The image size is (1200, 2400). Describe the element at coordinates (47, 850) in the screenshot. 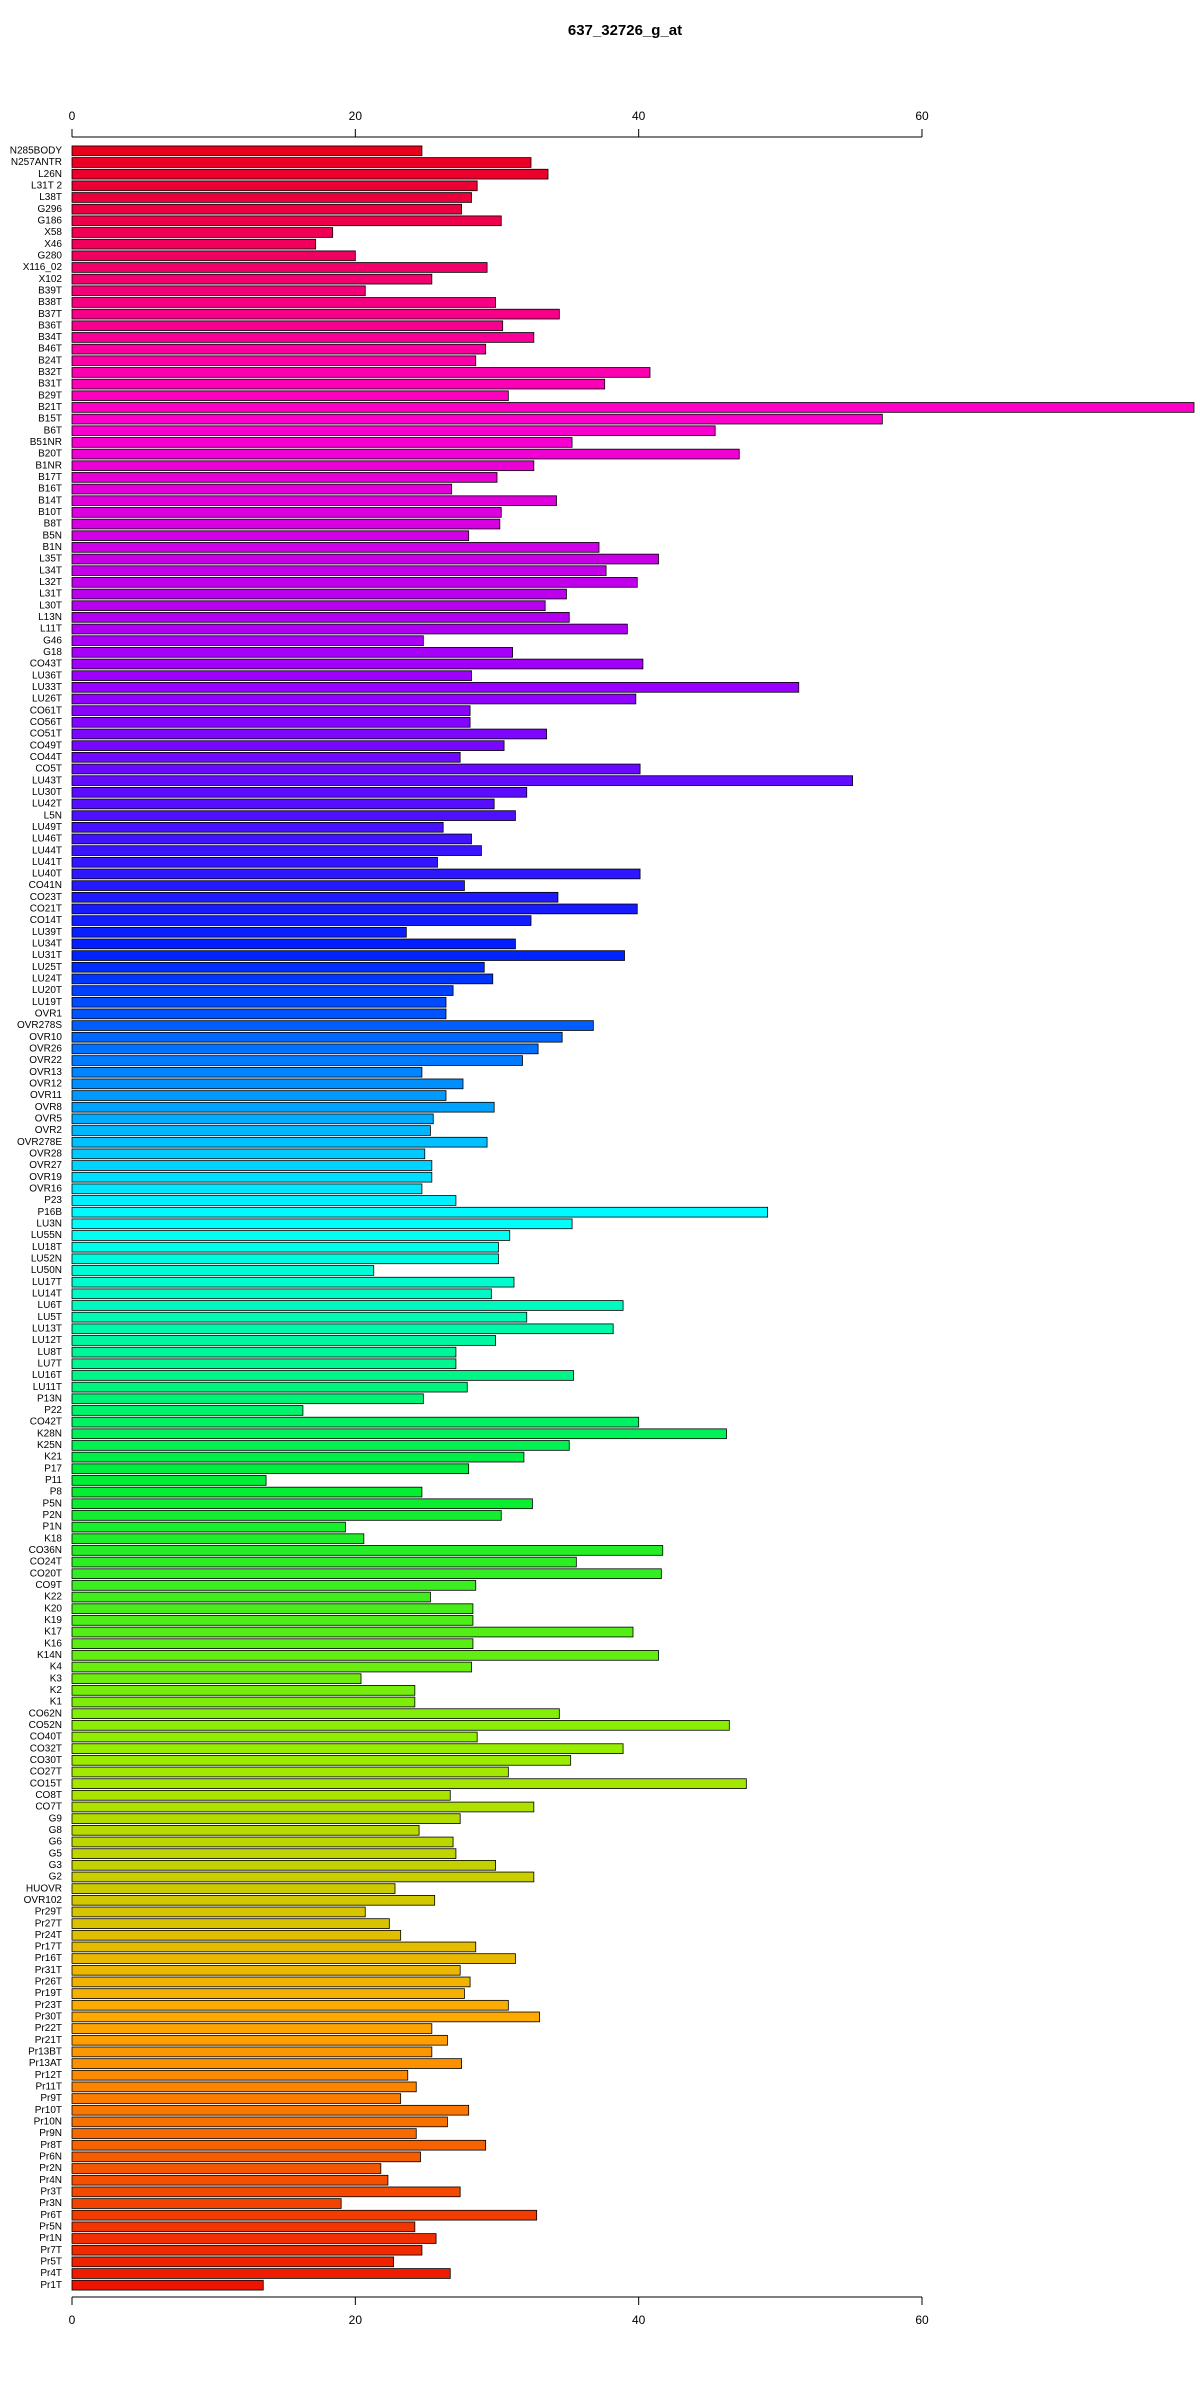

I see `y-tick-label: LU44T` at that location.